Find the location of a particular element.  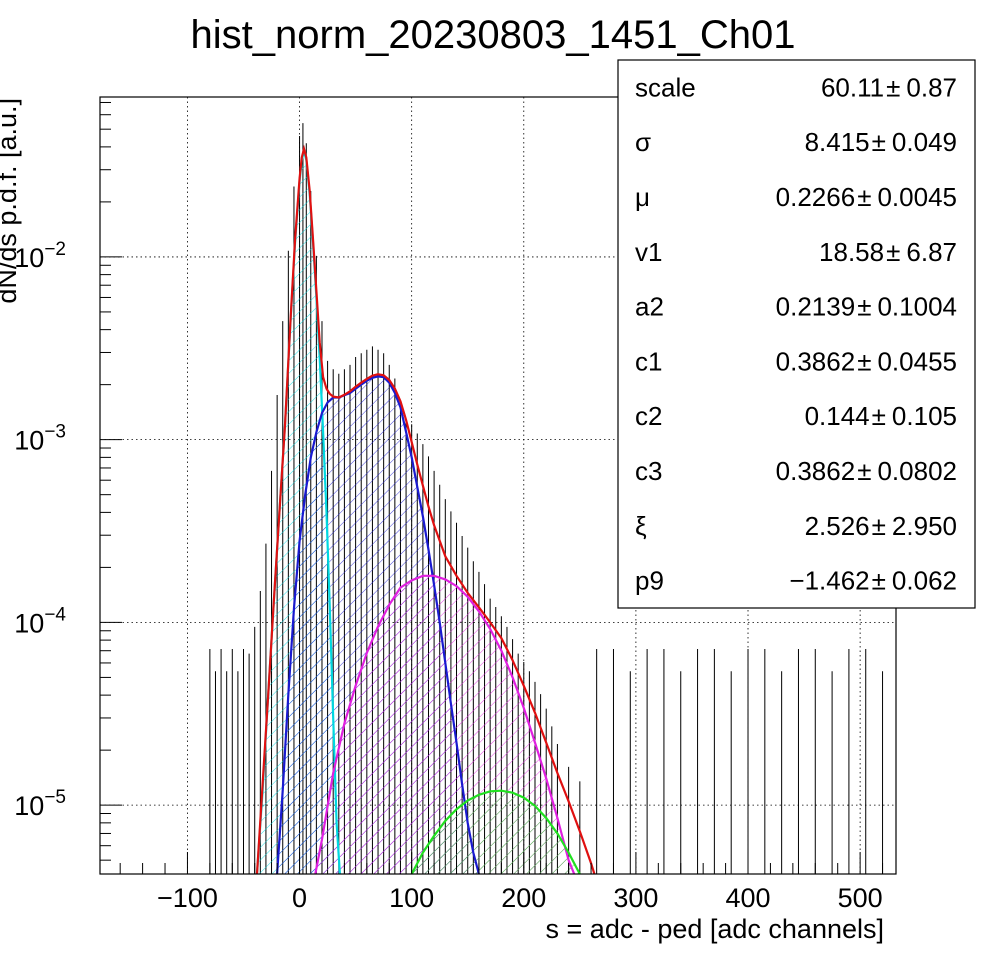

stat-pm-2: ± is located at coordinates (864, 197).